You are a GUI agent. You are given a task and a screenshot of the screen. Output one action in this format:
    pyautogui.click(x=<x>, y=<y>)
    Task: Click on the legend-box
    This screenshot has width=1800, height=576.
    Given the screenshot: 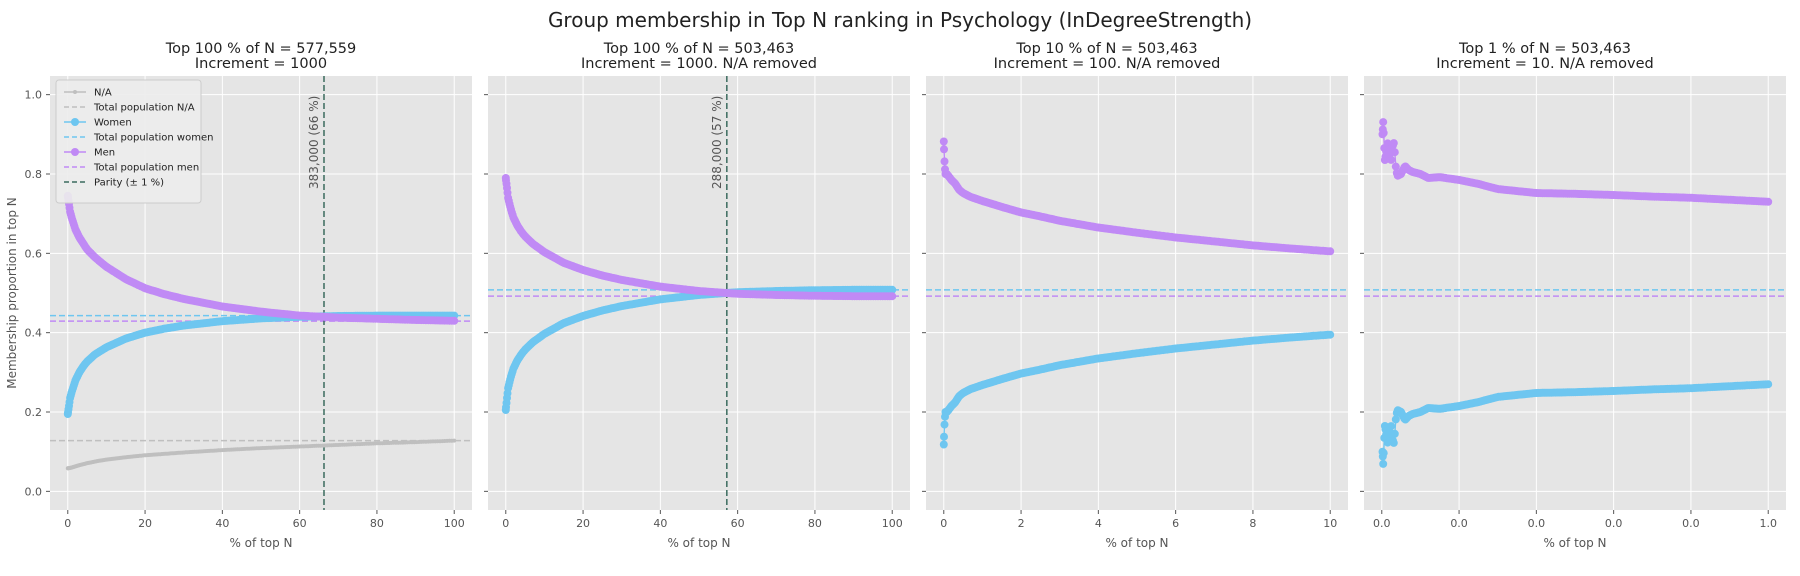 What is the action you would take?
    pyautogui.click(x=128, y=141)
    